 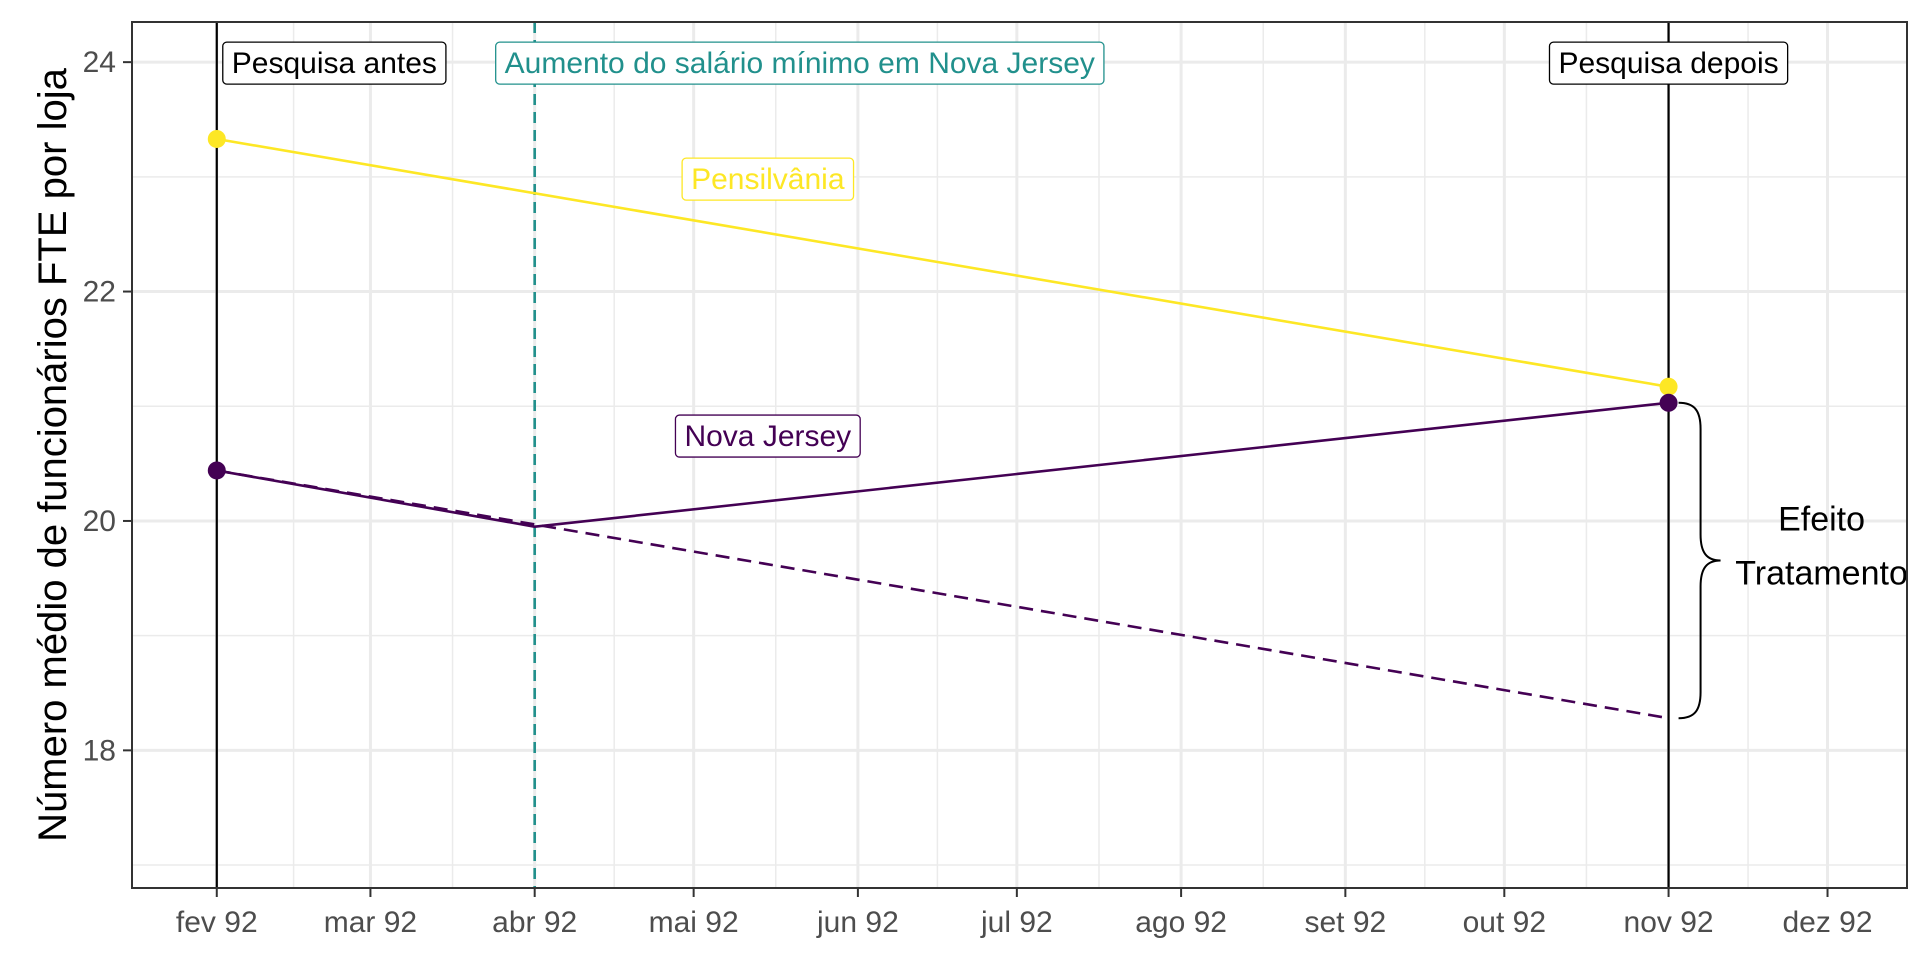 I want to click on x-tick-label: abr 92, so click(x=534, y=922).